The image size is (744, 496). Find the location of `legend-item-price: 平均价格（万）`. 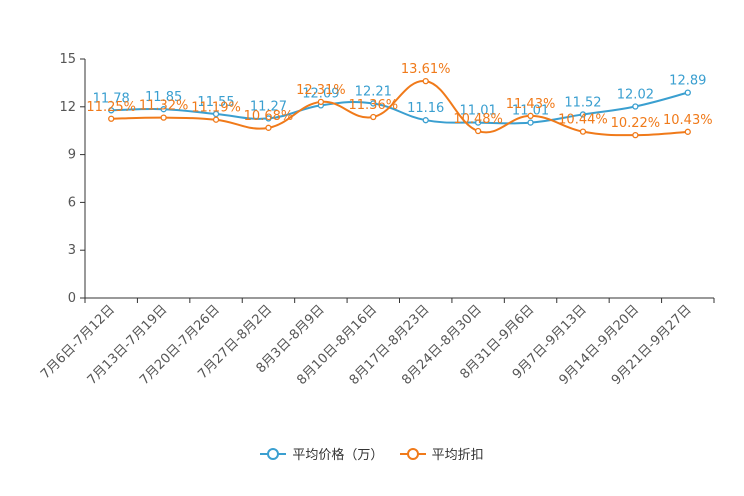

legend-item-price: 平均价格（万） is located at coordinates (321, 453).